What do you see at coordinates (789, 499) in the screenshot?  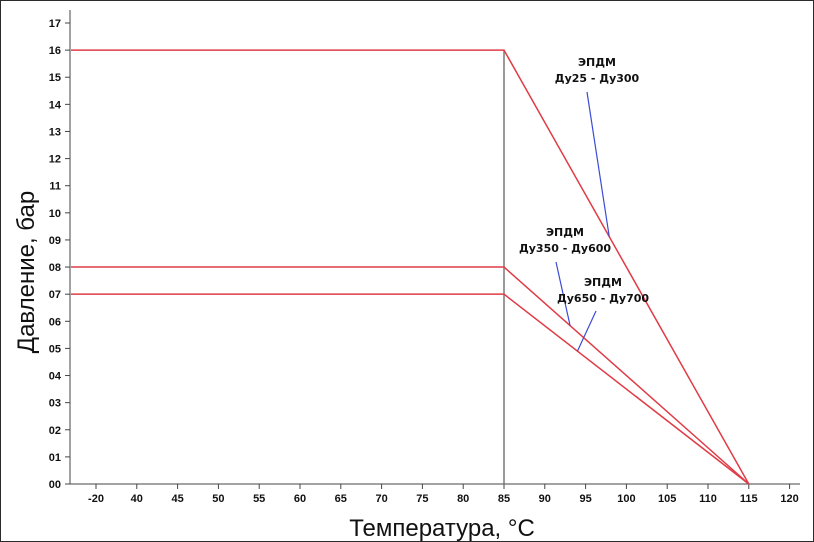 I see `x-tick-label: 120` at bounding box center [789, 499].